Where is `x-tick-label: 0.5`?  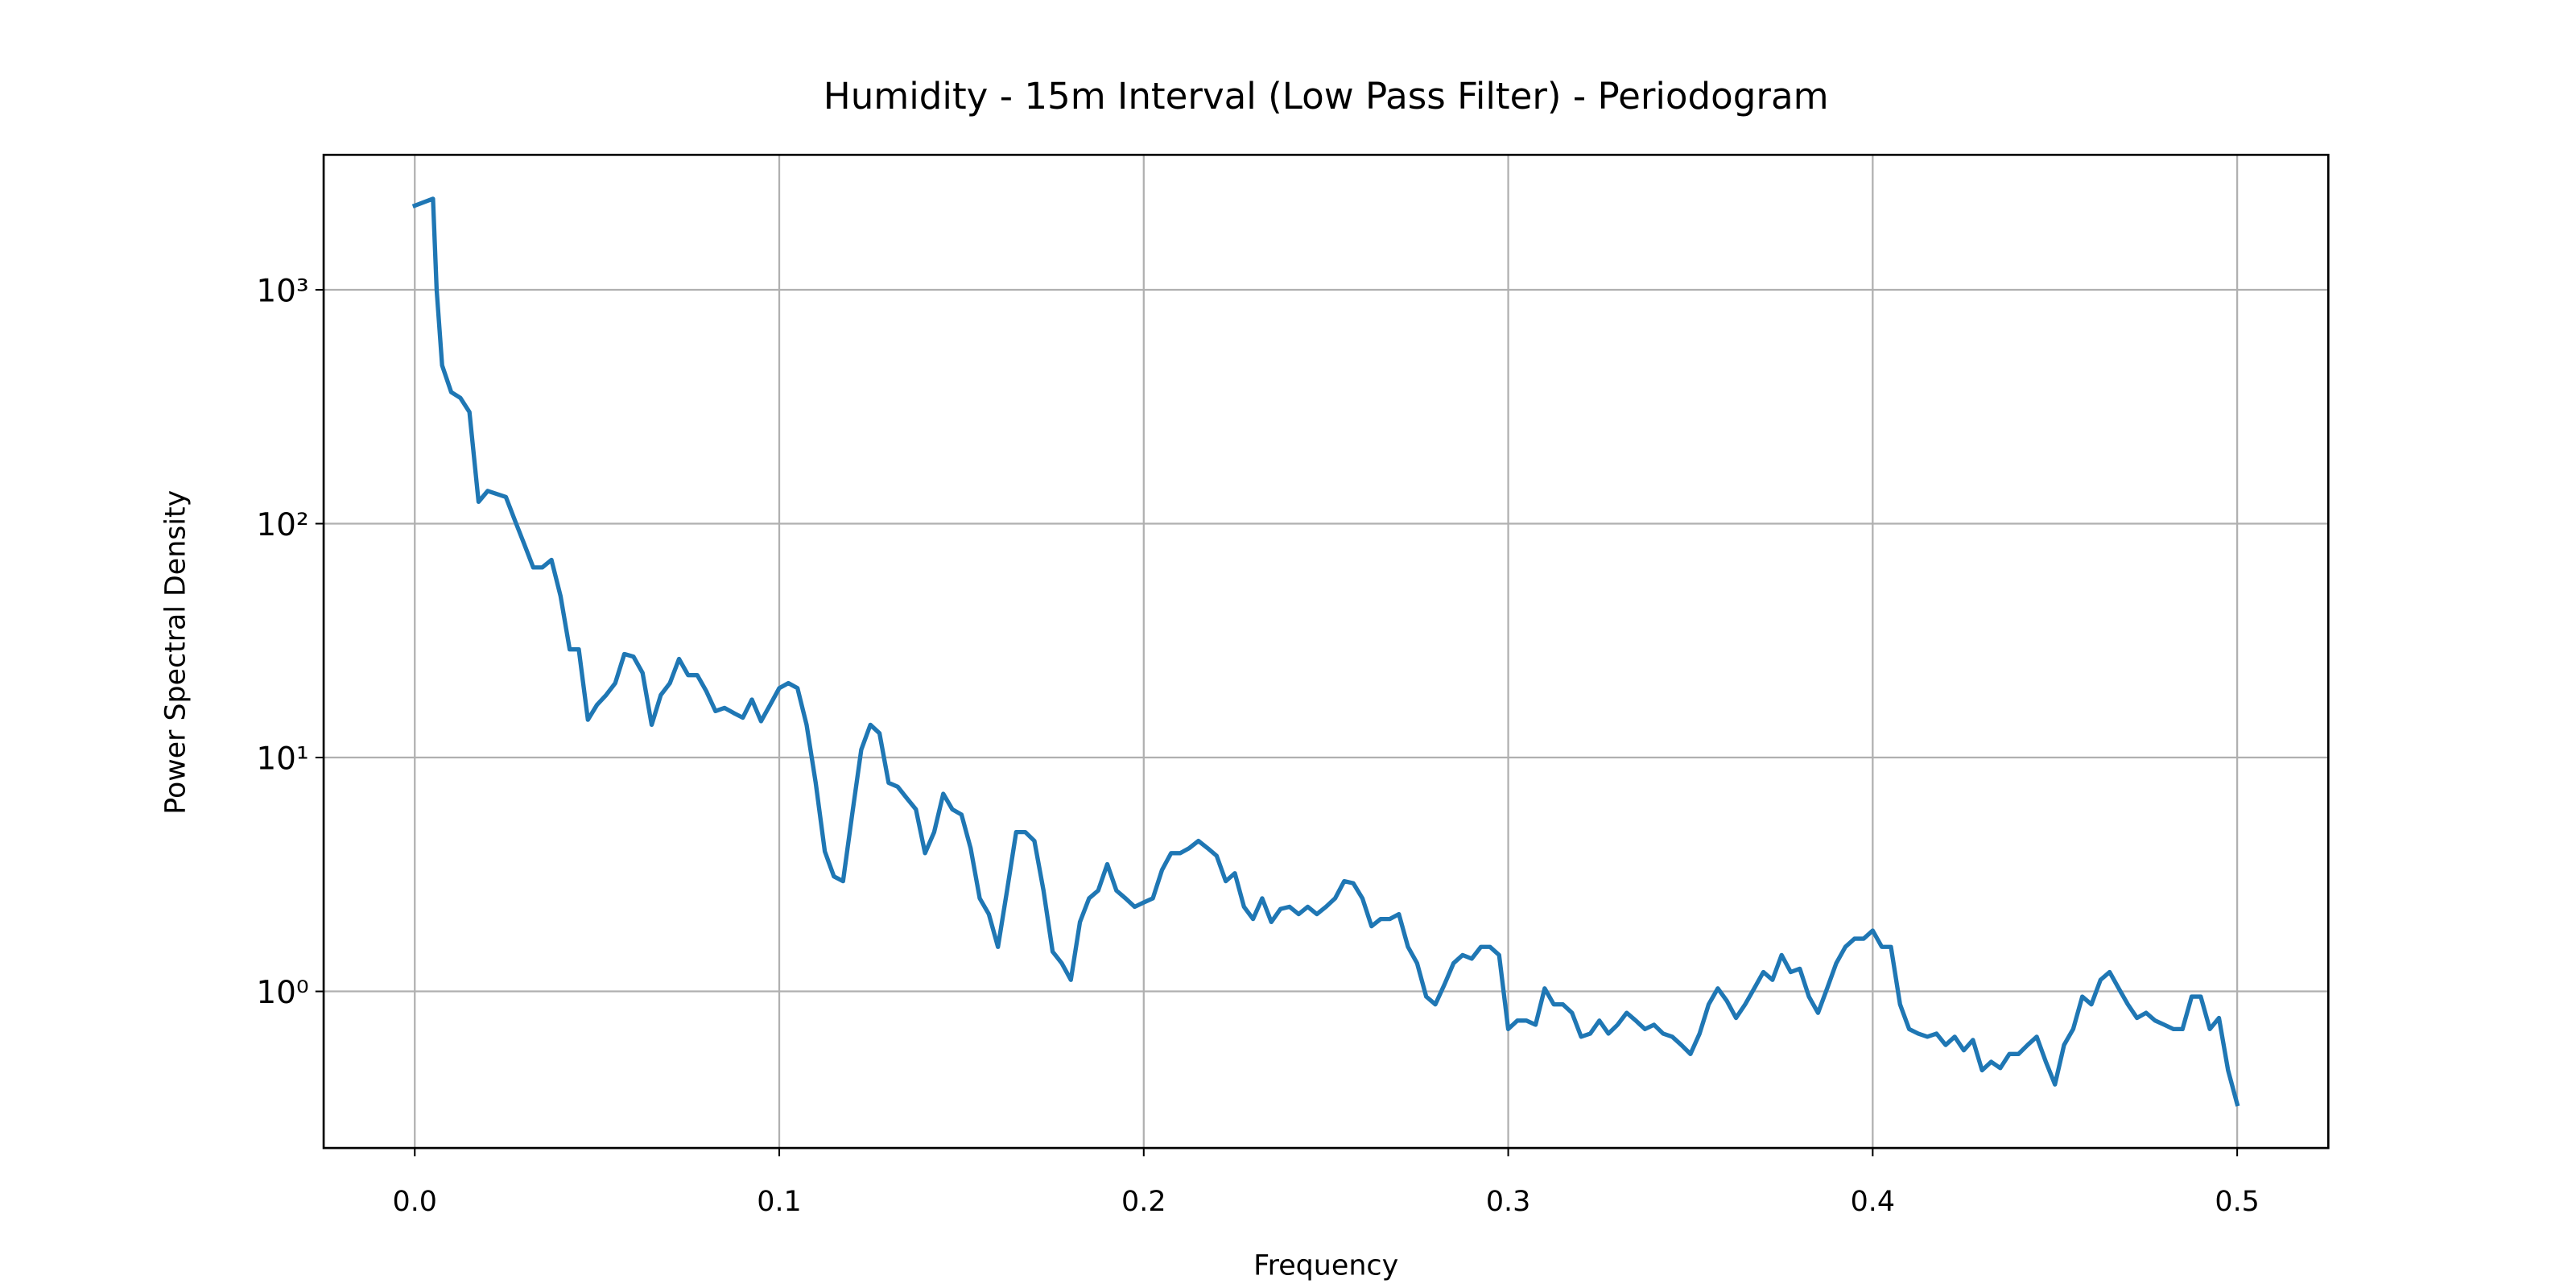
x-tick-label: 0.5 is located at coordinates (2237, 1202).